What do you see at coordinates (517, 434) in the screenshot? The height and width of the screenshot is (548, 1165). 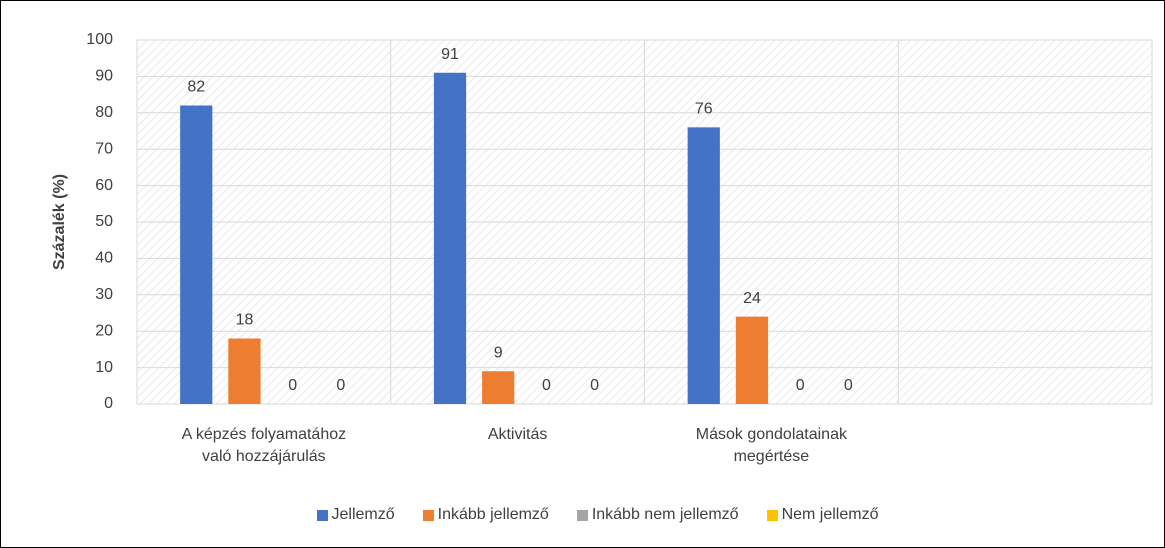 I see `x-tick-label: Aktivitás` at bounding box center [517, 434].